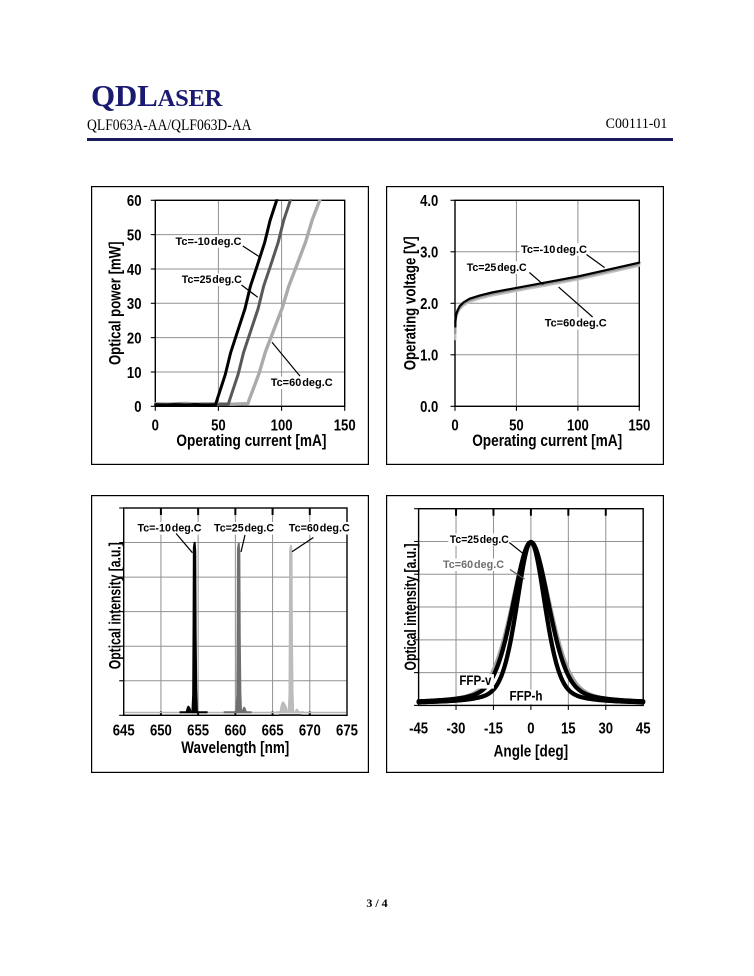 The width and height of the screenshot is (754, 976). Describe the element at coordinates (310, 730) in the screenshot. I see `svg-text: 670` at that location.